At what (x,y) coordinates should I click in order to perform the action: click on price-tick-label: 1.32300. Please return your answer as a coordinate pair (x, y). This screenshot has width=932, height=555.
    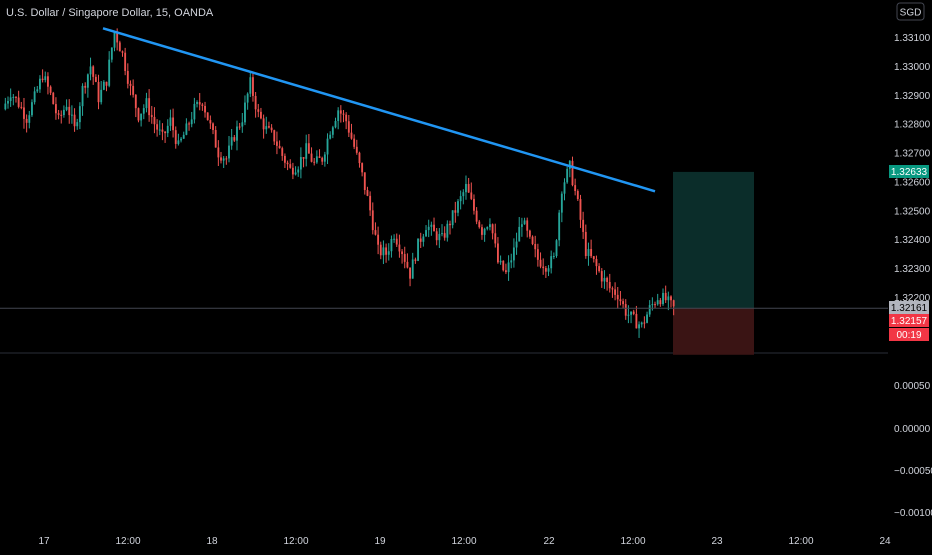
    Looking at the image, I should click on (912, 269).